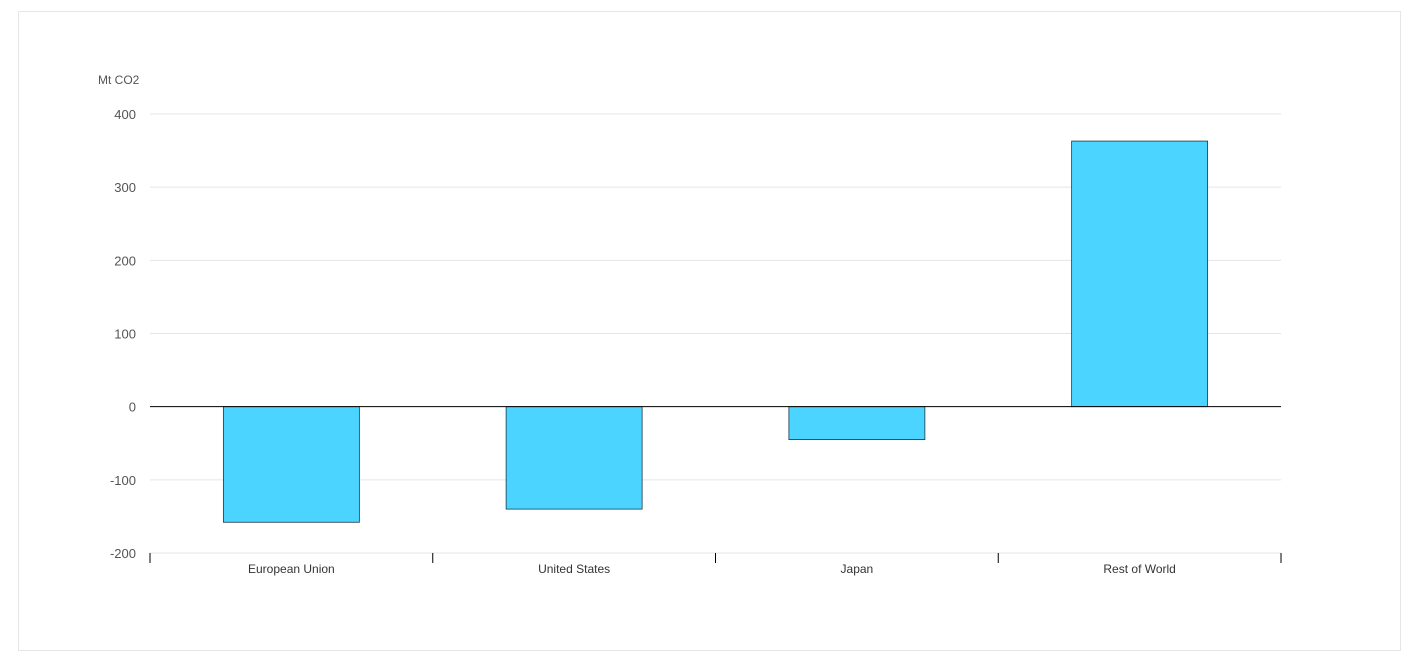 The height and width of the screenshot is (651, 1421). I want to click on y-tick-label: 0, so click(132, 407).